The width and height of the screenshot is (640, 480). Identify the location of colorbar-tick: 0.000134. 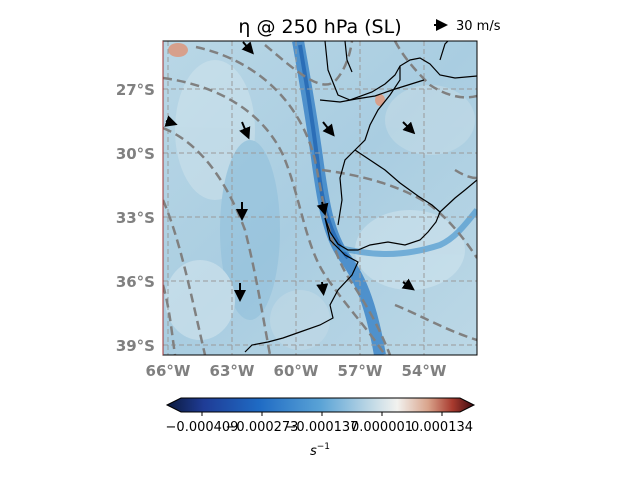
(442, 427).